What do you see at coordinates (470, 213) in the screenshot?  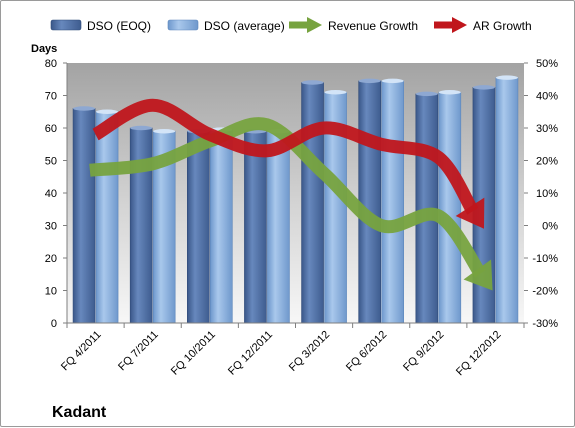 I see `arrowhead-ar-growth` at bounding box center [470, 213].